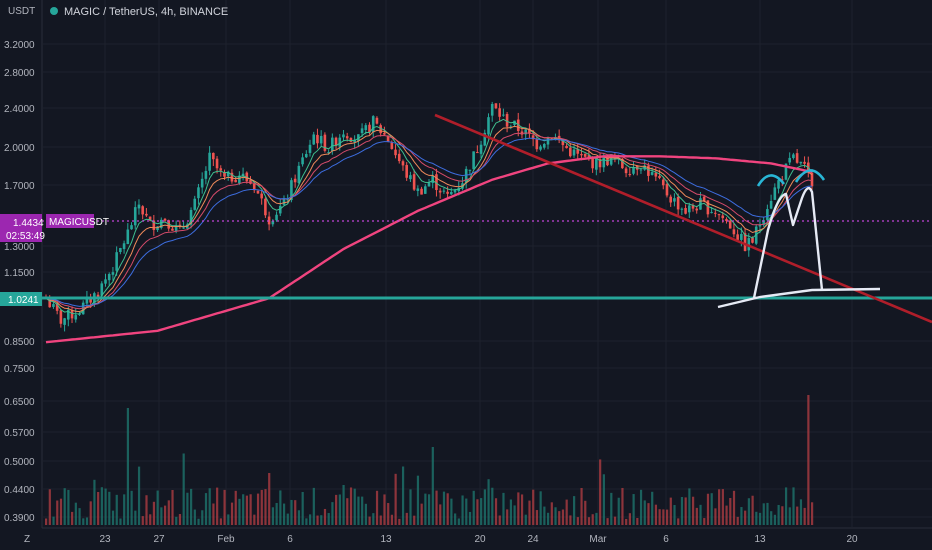 Image resolution: width=932 pixels, height=550 pixels. I want to click on y-tick-label: 0.4400, so click(19, 490).